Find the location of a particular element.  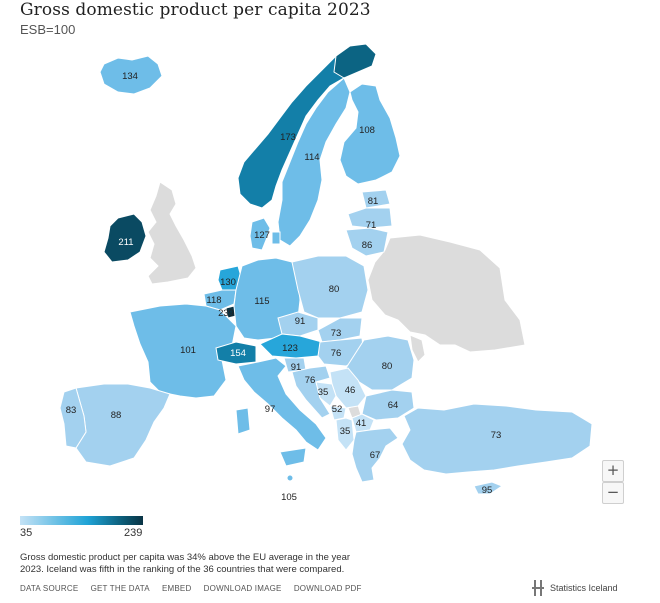

country-cyprus is located at coordinates (488, 488).